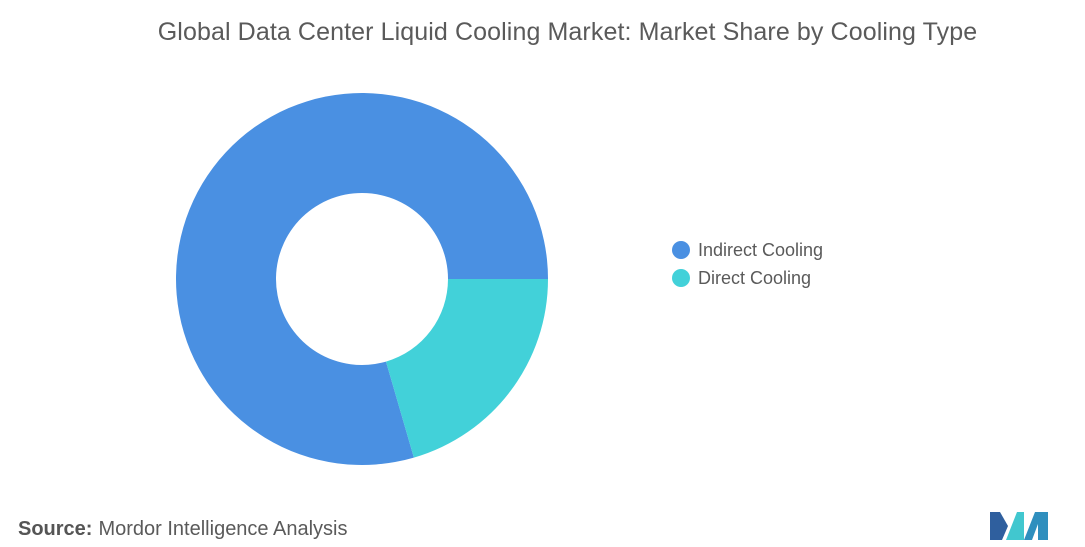 The width and height of the screenshot is (1085, 547). What do you see at coordinates (755, 277) in the screenshot?
I see `legend-label-direct-cooling: Direct Cooling` at bounding box center [755, 277].